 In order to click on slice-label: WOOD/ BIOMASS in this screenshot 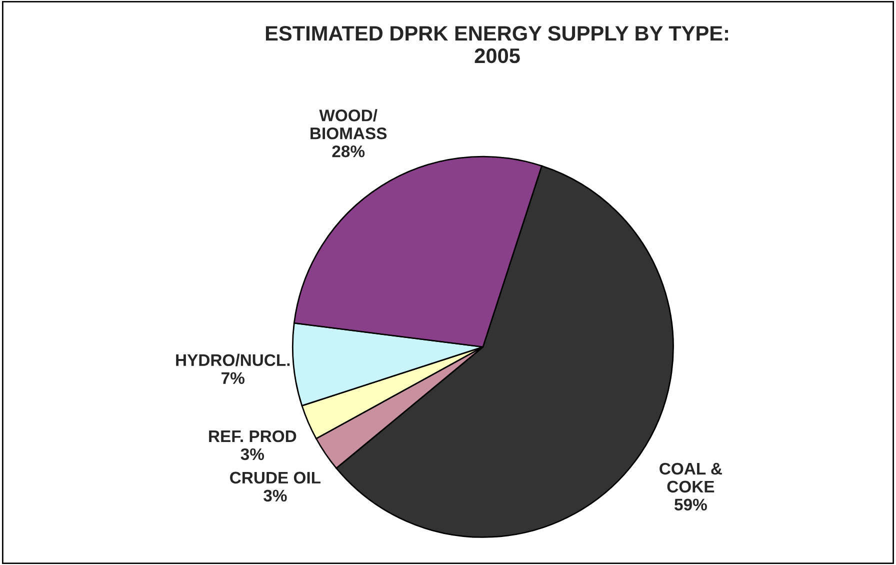, I will do `click(348, 124)`.